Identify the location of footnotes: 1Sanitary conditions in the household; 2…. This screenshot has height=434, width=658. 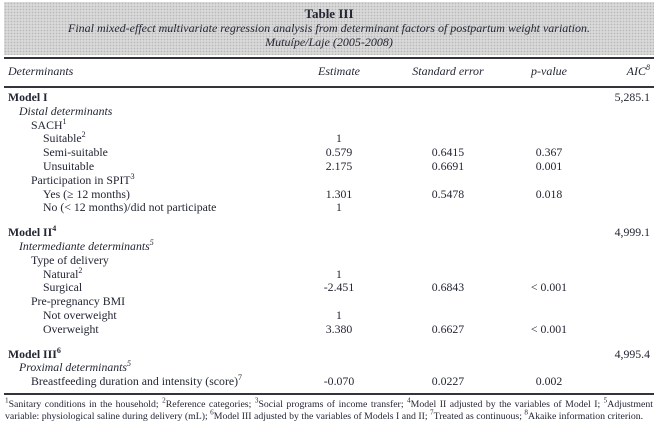
(329, 409).